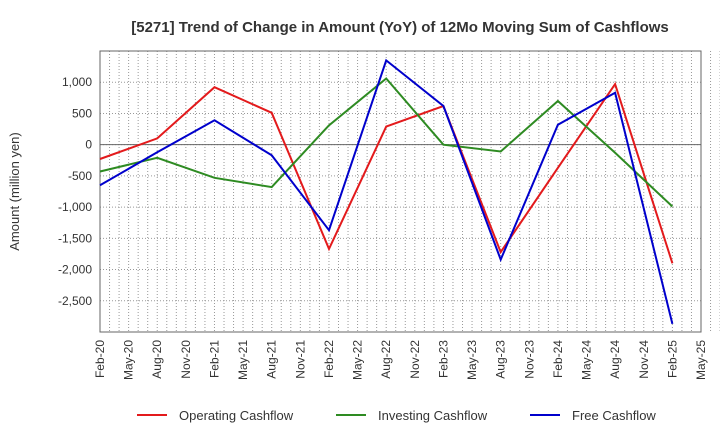 The image size is (720, 440). What do you see at coordinates (75, 301) in the screenshot?
I see `y-tick-label: -2,500` at bounding box center [75, 301].